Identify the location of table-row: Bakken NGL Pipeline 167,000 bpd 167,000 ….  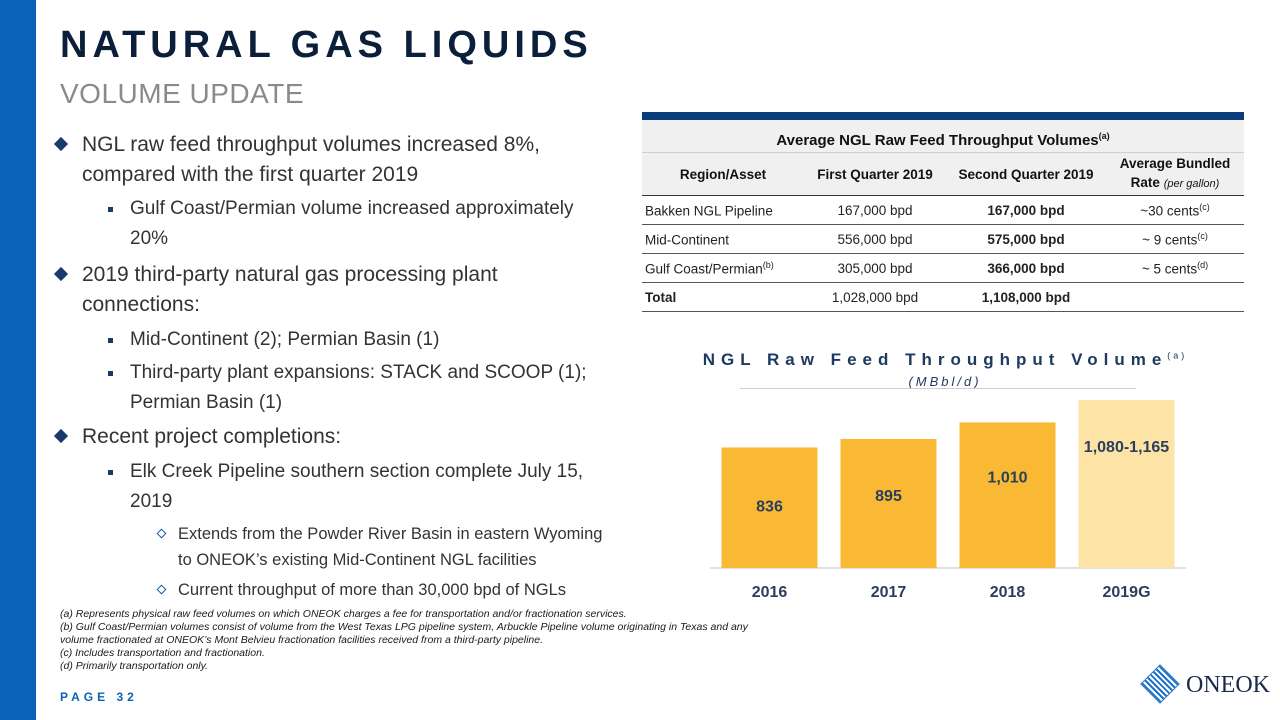
(943, 210).